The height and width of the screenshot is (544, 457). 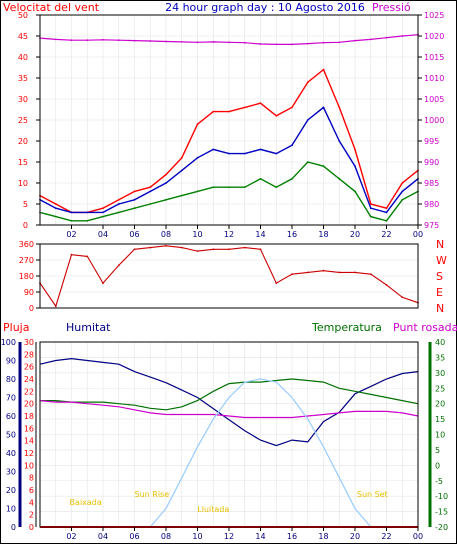 What do you see at coordinates (434, 120) in the screenshot?
I see `pressure-tick-label: 1000` at bounding box center [434, 120].